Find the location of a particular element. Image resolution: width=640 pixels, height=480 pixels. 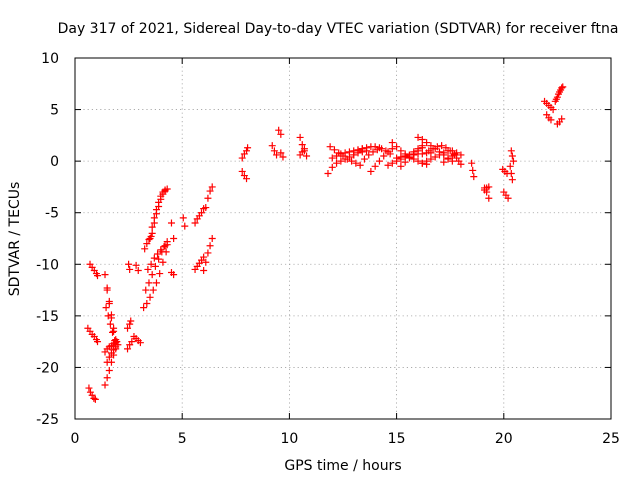

series-arc-aw is located at coordinates (456, 157).